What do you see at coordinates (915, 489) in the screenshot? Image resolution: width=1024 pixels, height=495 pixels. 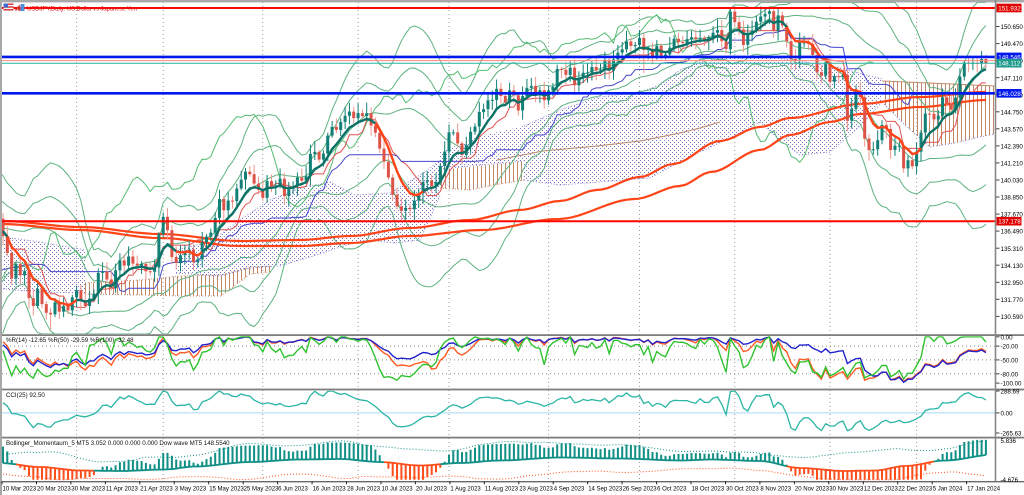 I see `svg-text: 22 Dec 2023` at bounding box center [915, 489].